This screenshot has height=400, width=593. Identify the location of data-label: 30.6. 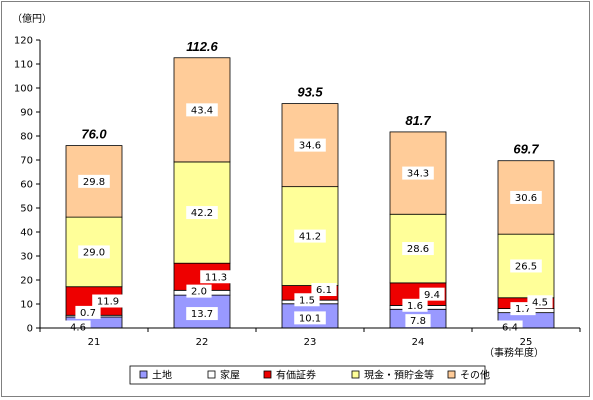
(526, 198).